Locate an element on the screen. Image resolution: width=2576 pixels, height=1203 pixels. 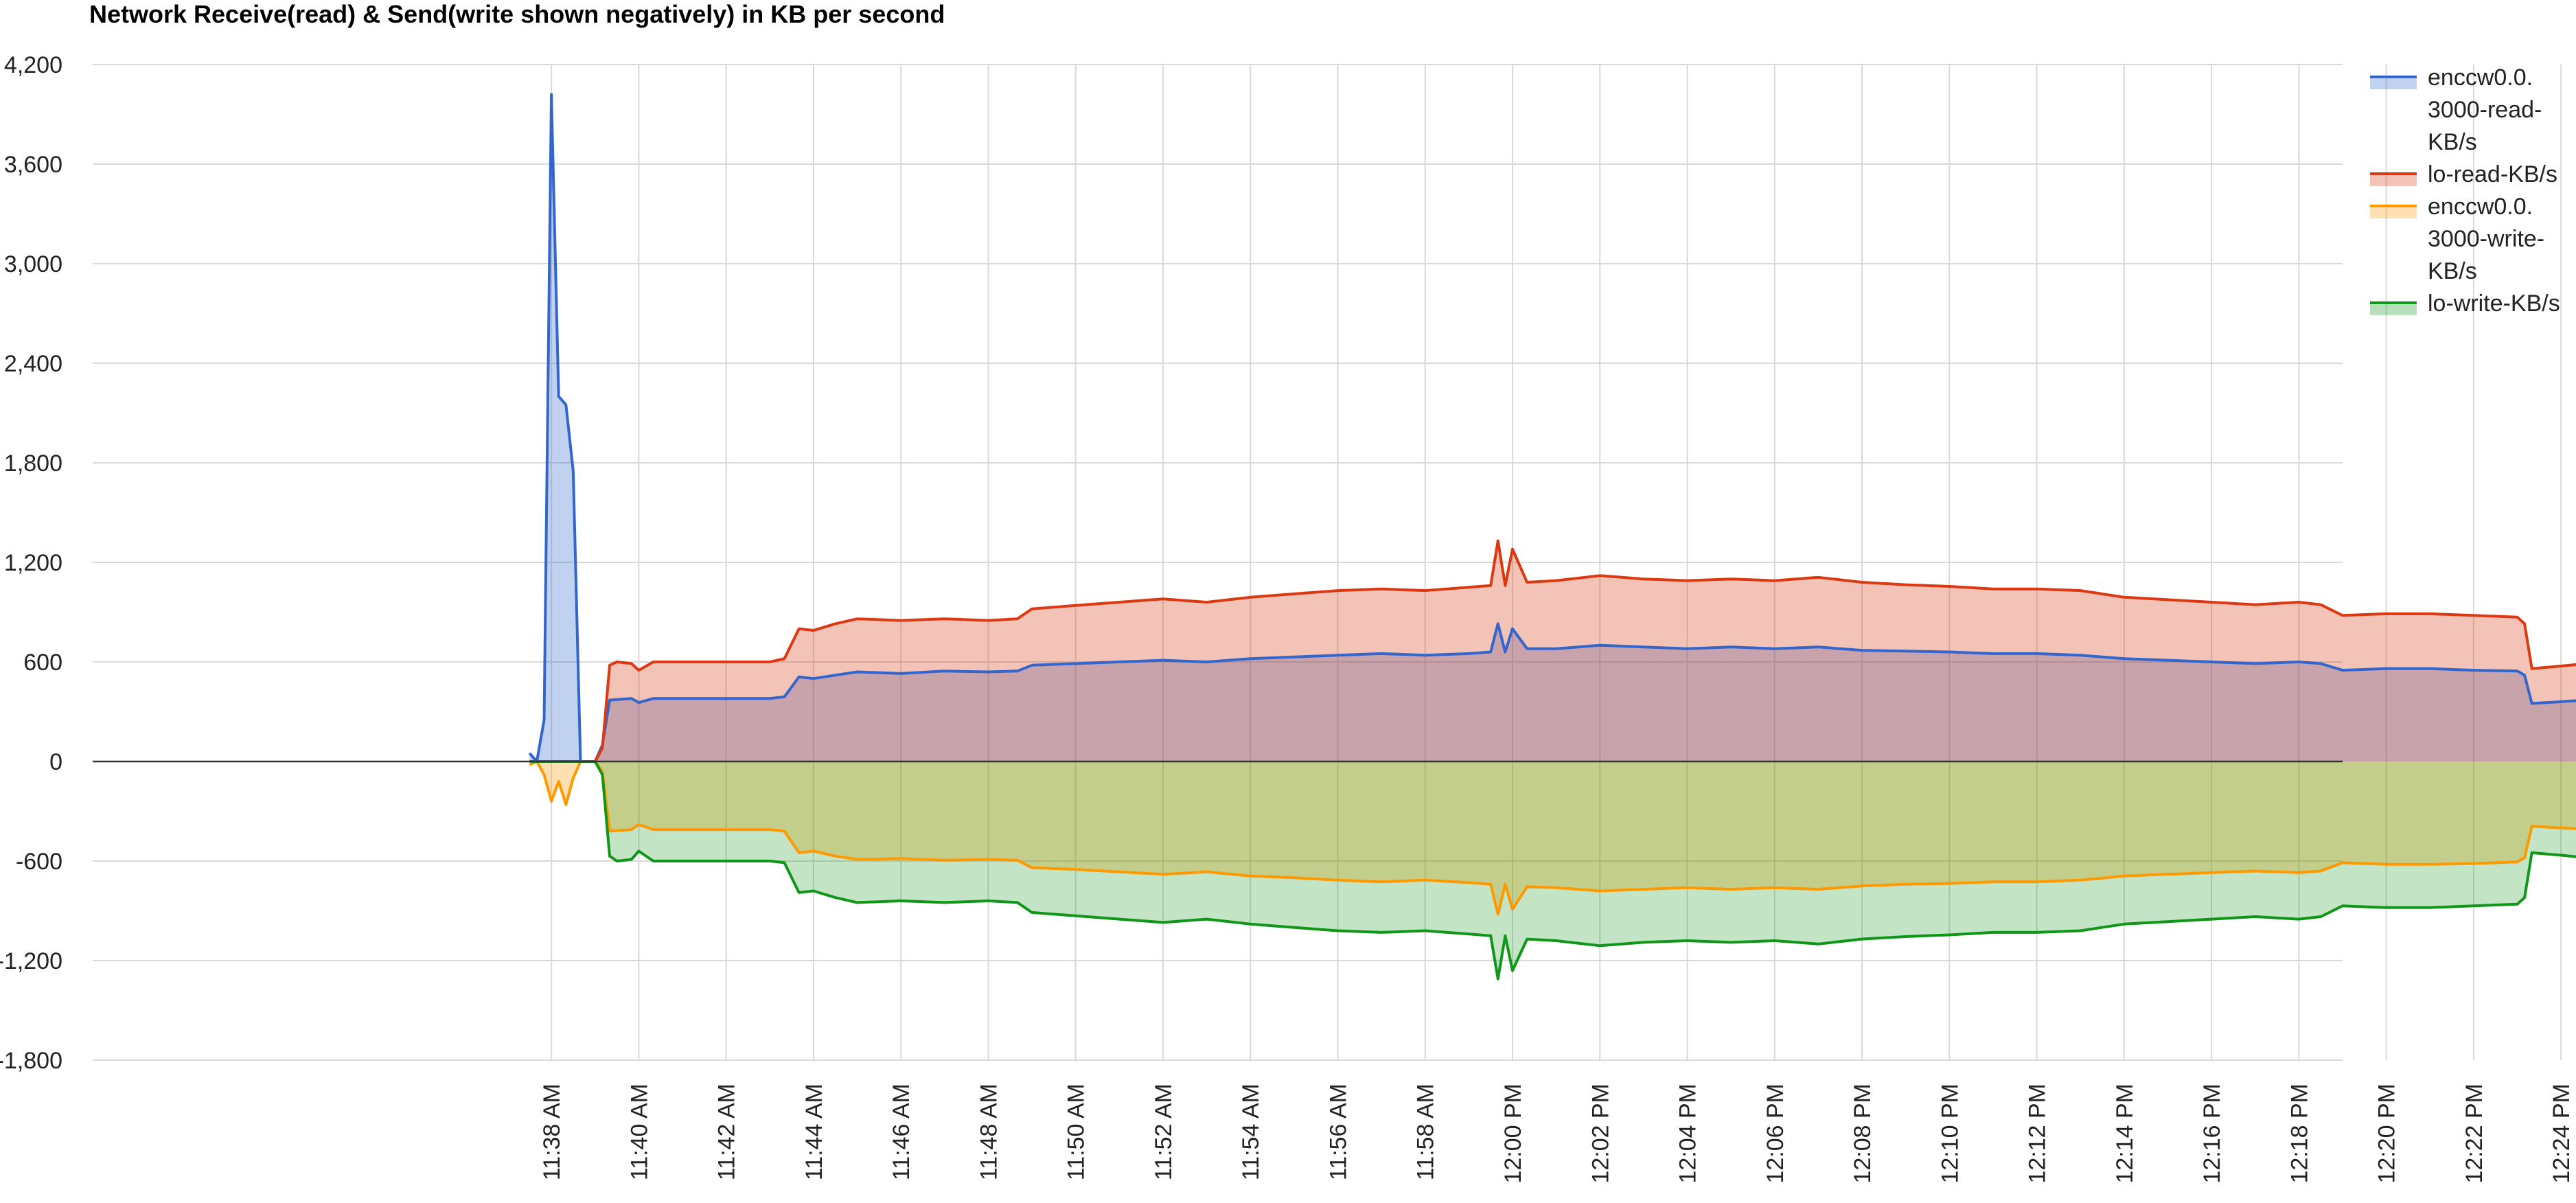
legend-item: enccw0.0. 3000-read- KB/s is located at coordinates (2470, 111).